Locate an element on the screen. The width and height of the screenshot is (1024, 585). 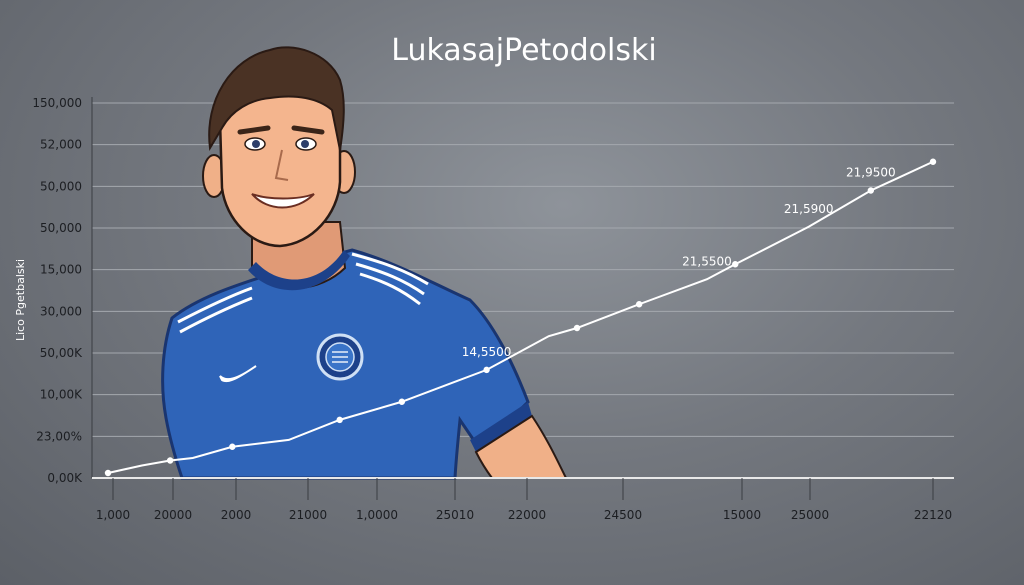
x-tick-label: 15000 is located at coordinates (742, 515).